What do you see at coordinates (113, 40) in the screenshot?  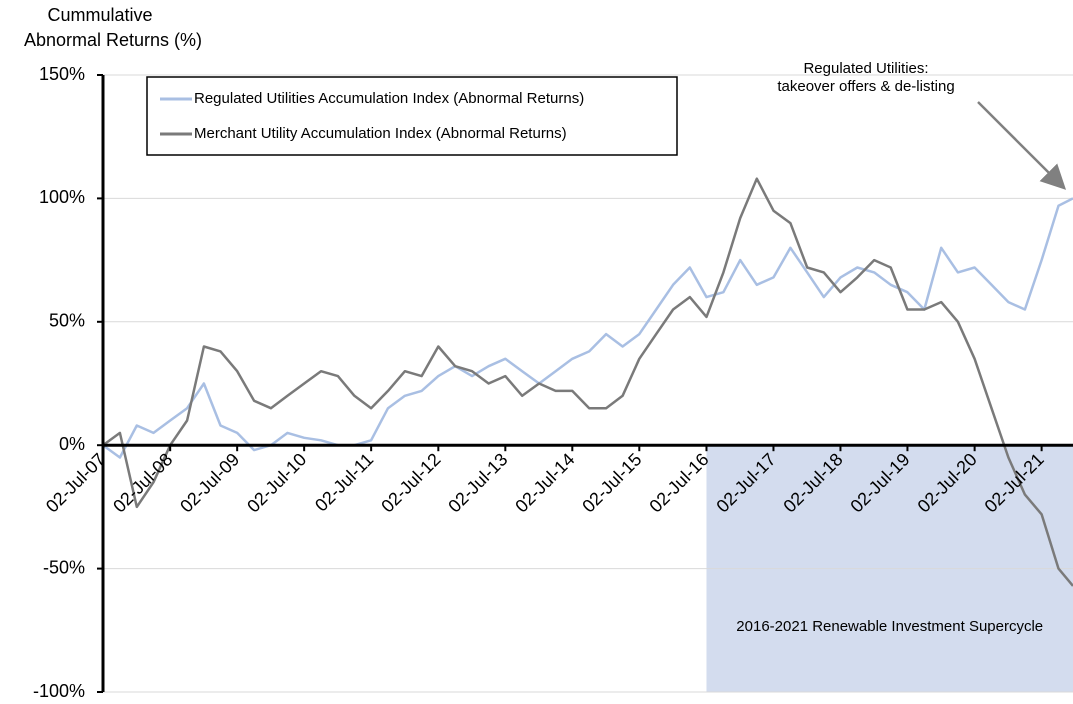 I see `y-axis-title: Abnormal Returns (%)` at bounding box center [113, 40].